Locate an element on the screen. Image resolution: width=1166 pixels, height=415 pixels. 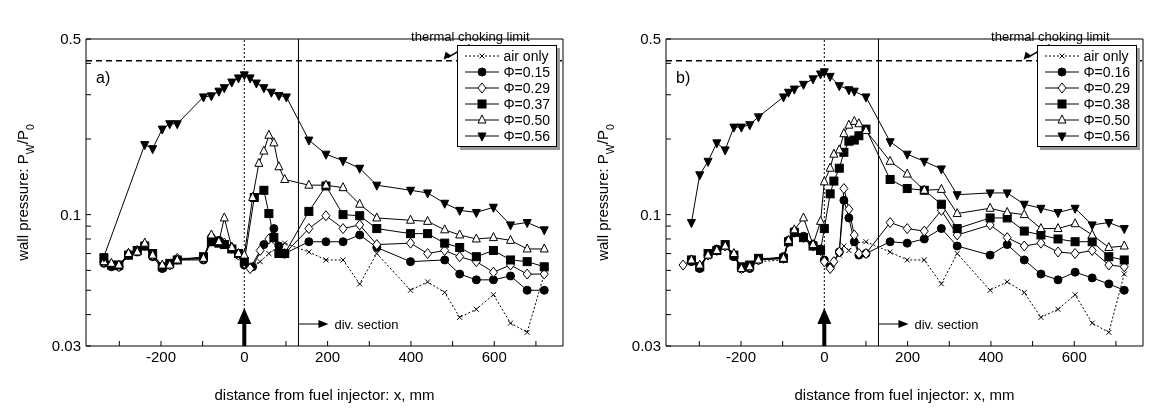
legend-label: Φ=0.38 is located at coordinates (1106, 104).